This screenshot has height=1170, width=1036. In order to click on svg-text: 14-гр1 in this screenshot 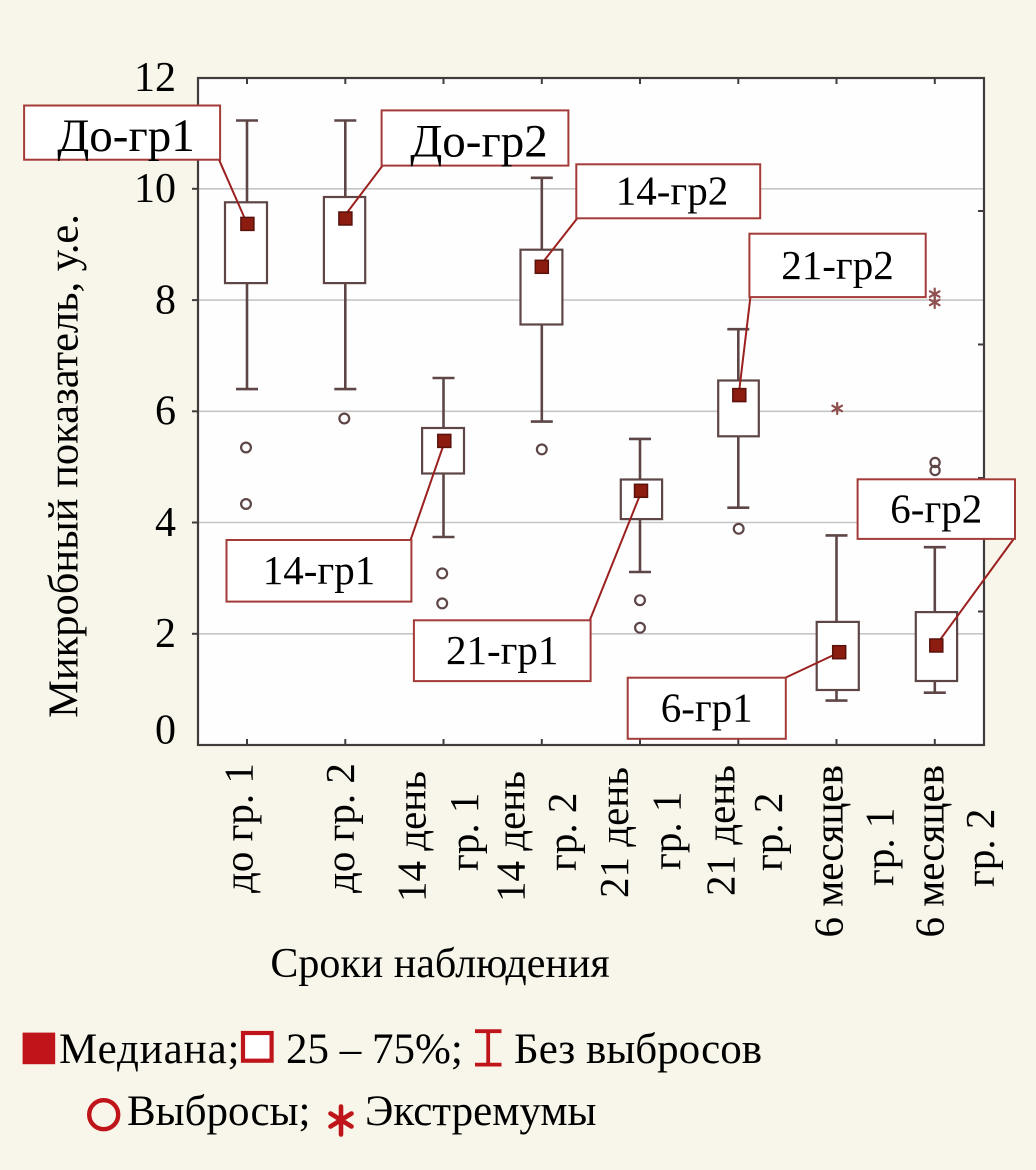, I will do `click(319, 570)`.